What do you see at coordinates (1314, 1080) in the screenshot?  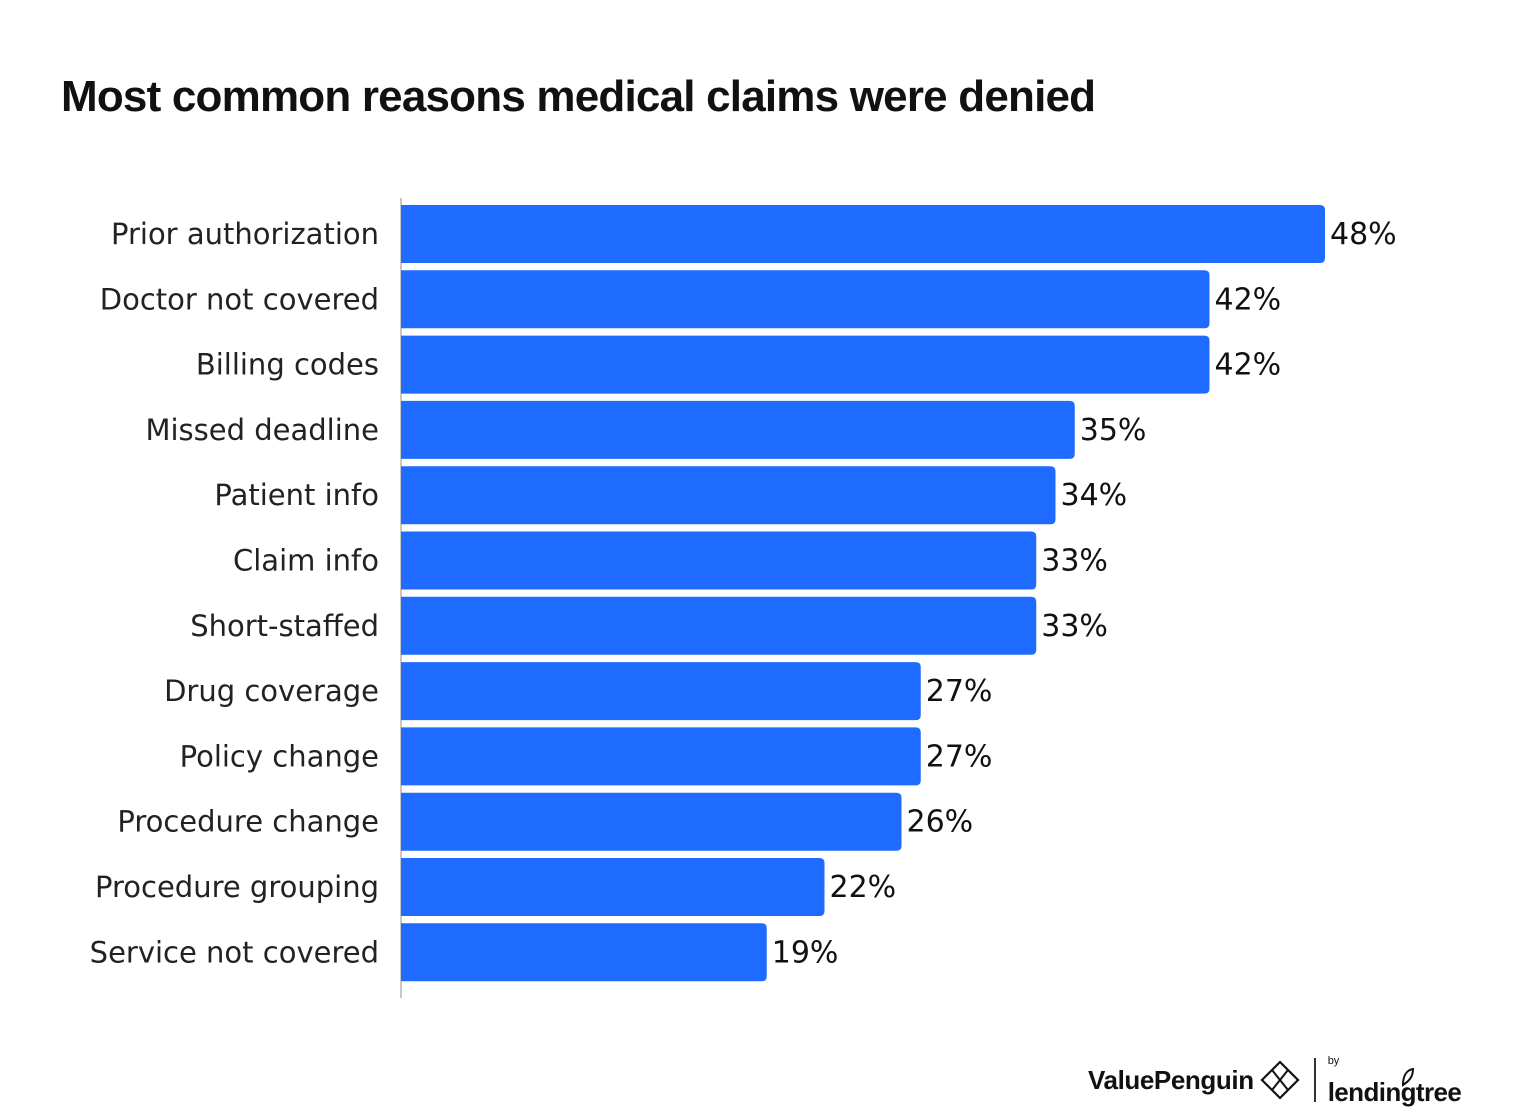 I see `footer-divider` at bounding box center [1314, 1080].